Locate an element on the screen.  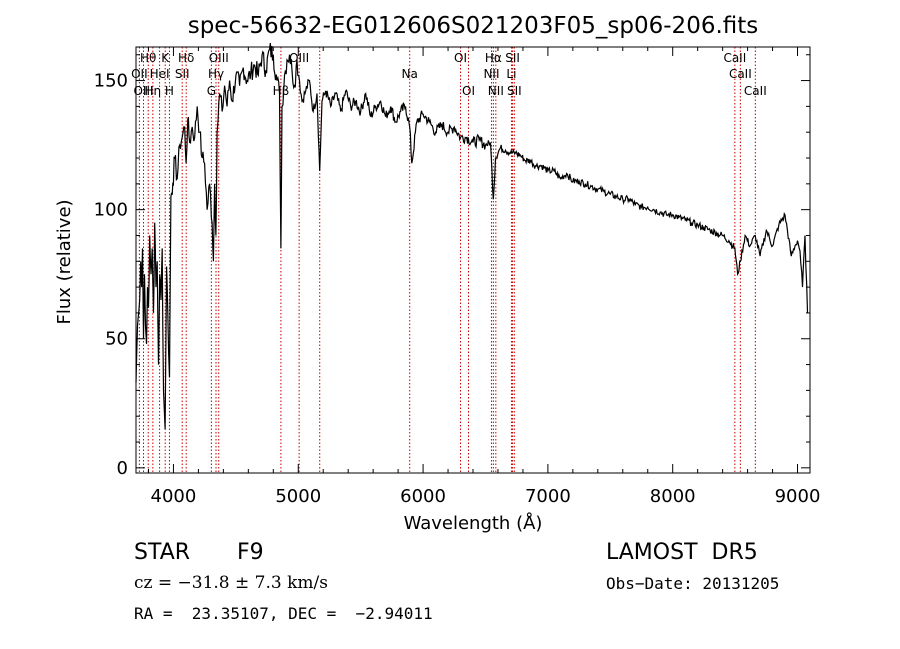
line-label: HeI is located at coordinates (160, 74).